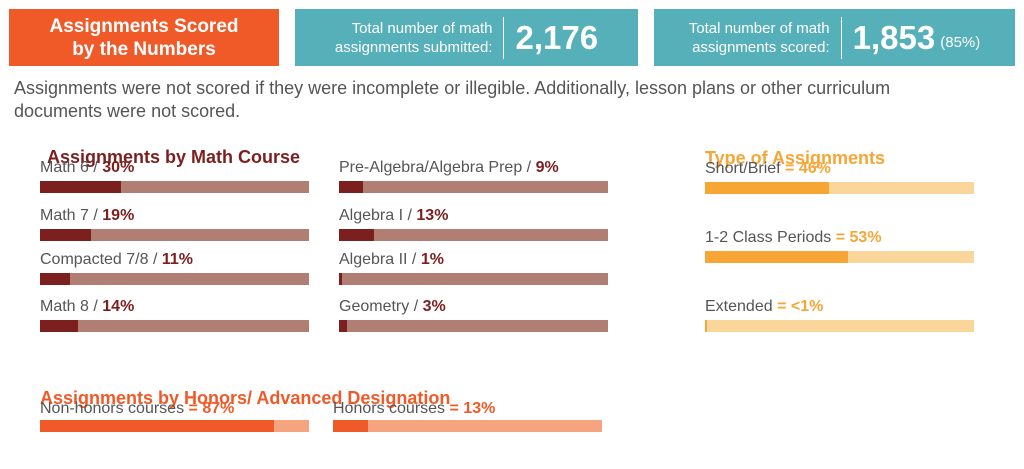 The image size is (1024, 469). Describe the element at coordinates (144, 37) in the screenshot. I see `scored-banner-title: Assignments Scored by the Numbers` at that location.